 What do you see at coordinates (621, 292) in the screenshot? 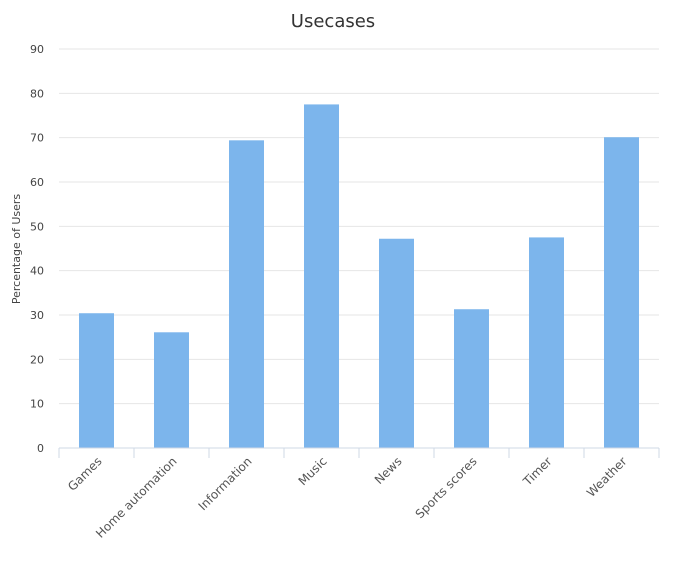
I see `bar-weather` at bounding box center [621, 292].